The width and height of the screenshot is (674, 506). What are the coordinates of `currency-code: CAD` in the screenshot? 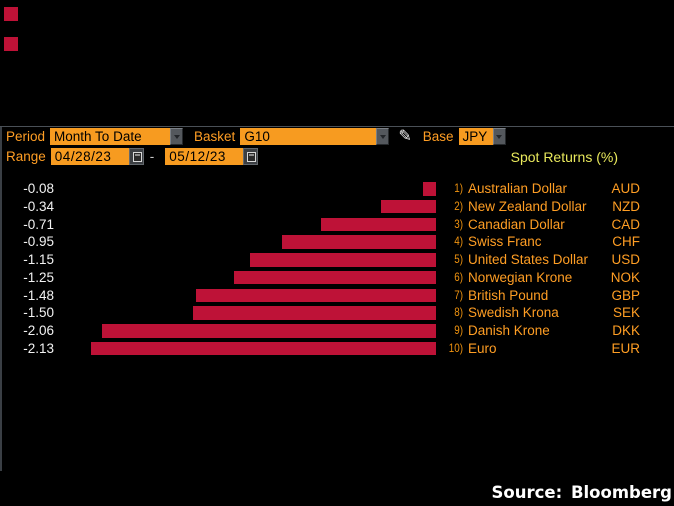 It's located at (625, 224).